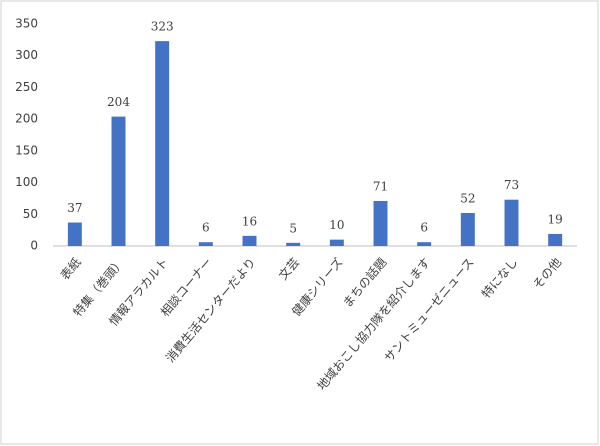 The image size is (600, 446). Describe the element at coordinates (162, 27) in the screenshot. I see `value-label: 323` at that location.